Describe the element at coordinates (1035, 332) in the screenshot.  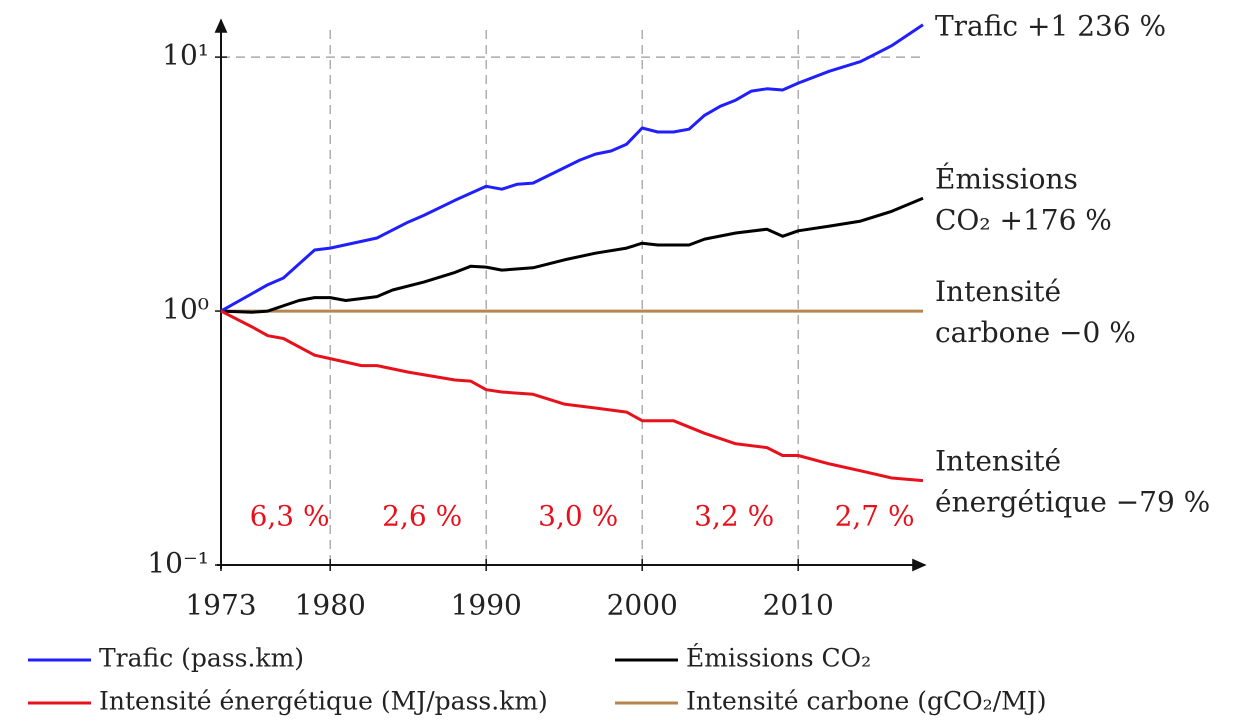
I see `end-label: carbone −0 %` at that location.